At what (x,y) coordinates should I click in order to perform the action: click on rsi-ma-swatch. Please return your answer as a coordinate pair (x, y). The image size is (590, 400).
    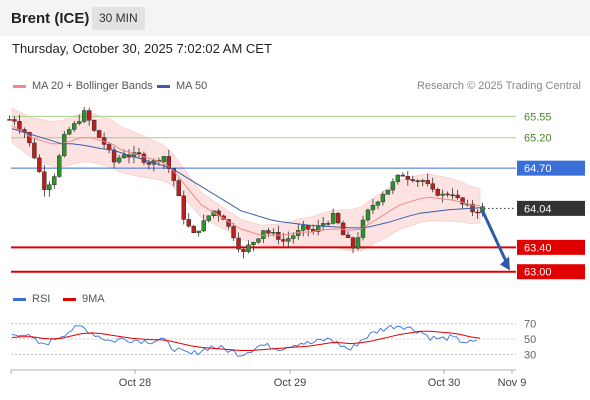
    Looking at the image, I should click on (69, 299).